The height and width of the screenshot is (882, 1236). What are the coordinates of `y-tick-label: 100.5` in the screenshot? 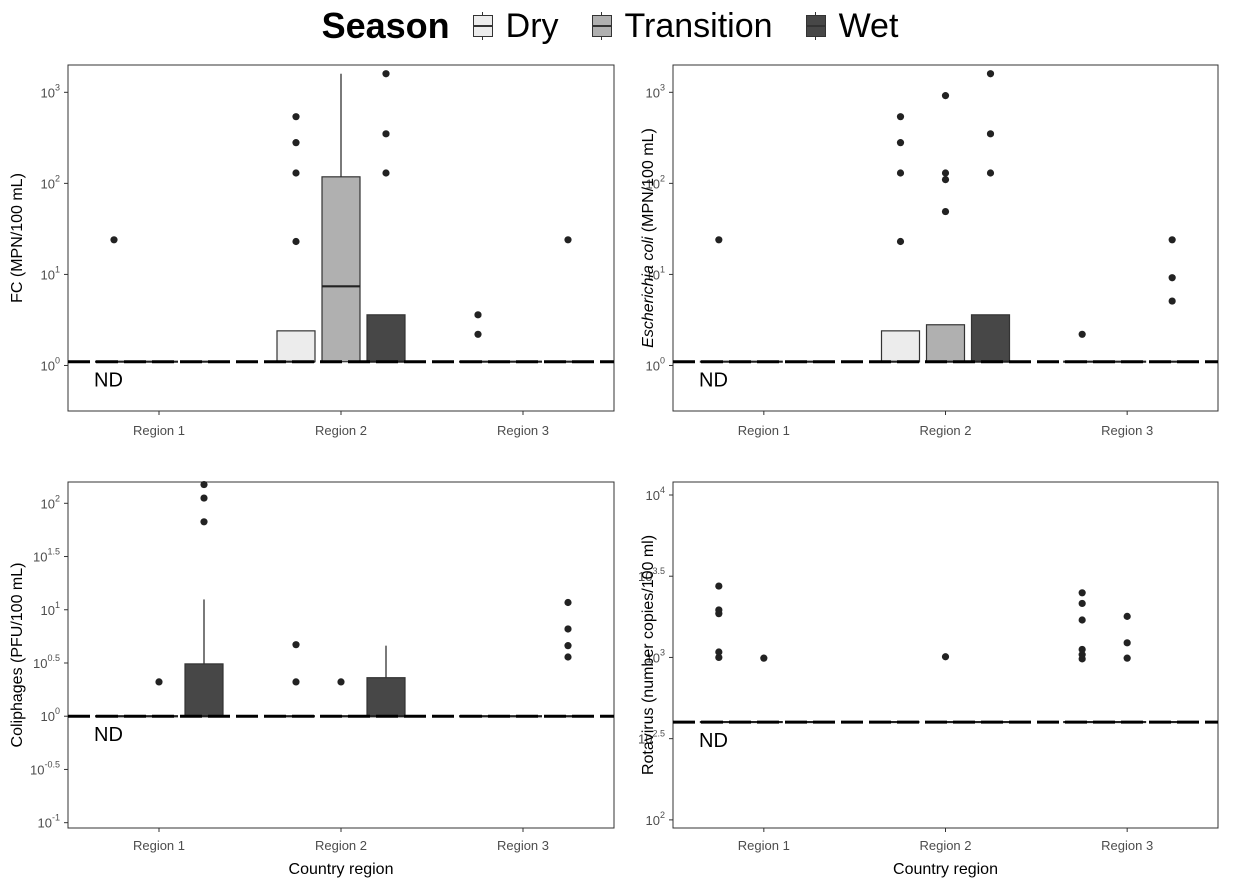 It's located at (46, 662).